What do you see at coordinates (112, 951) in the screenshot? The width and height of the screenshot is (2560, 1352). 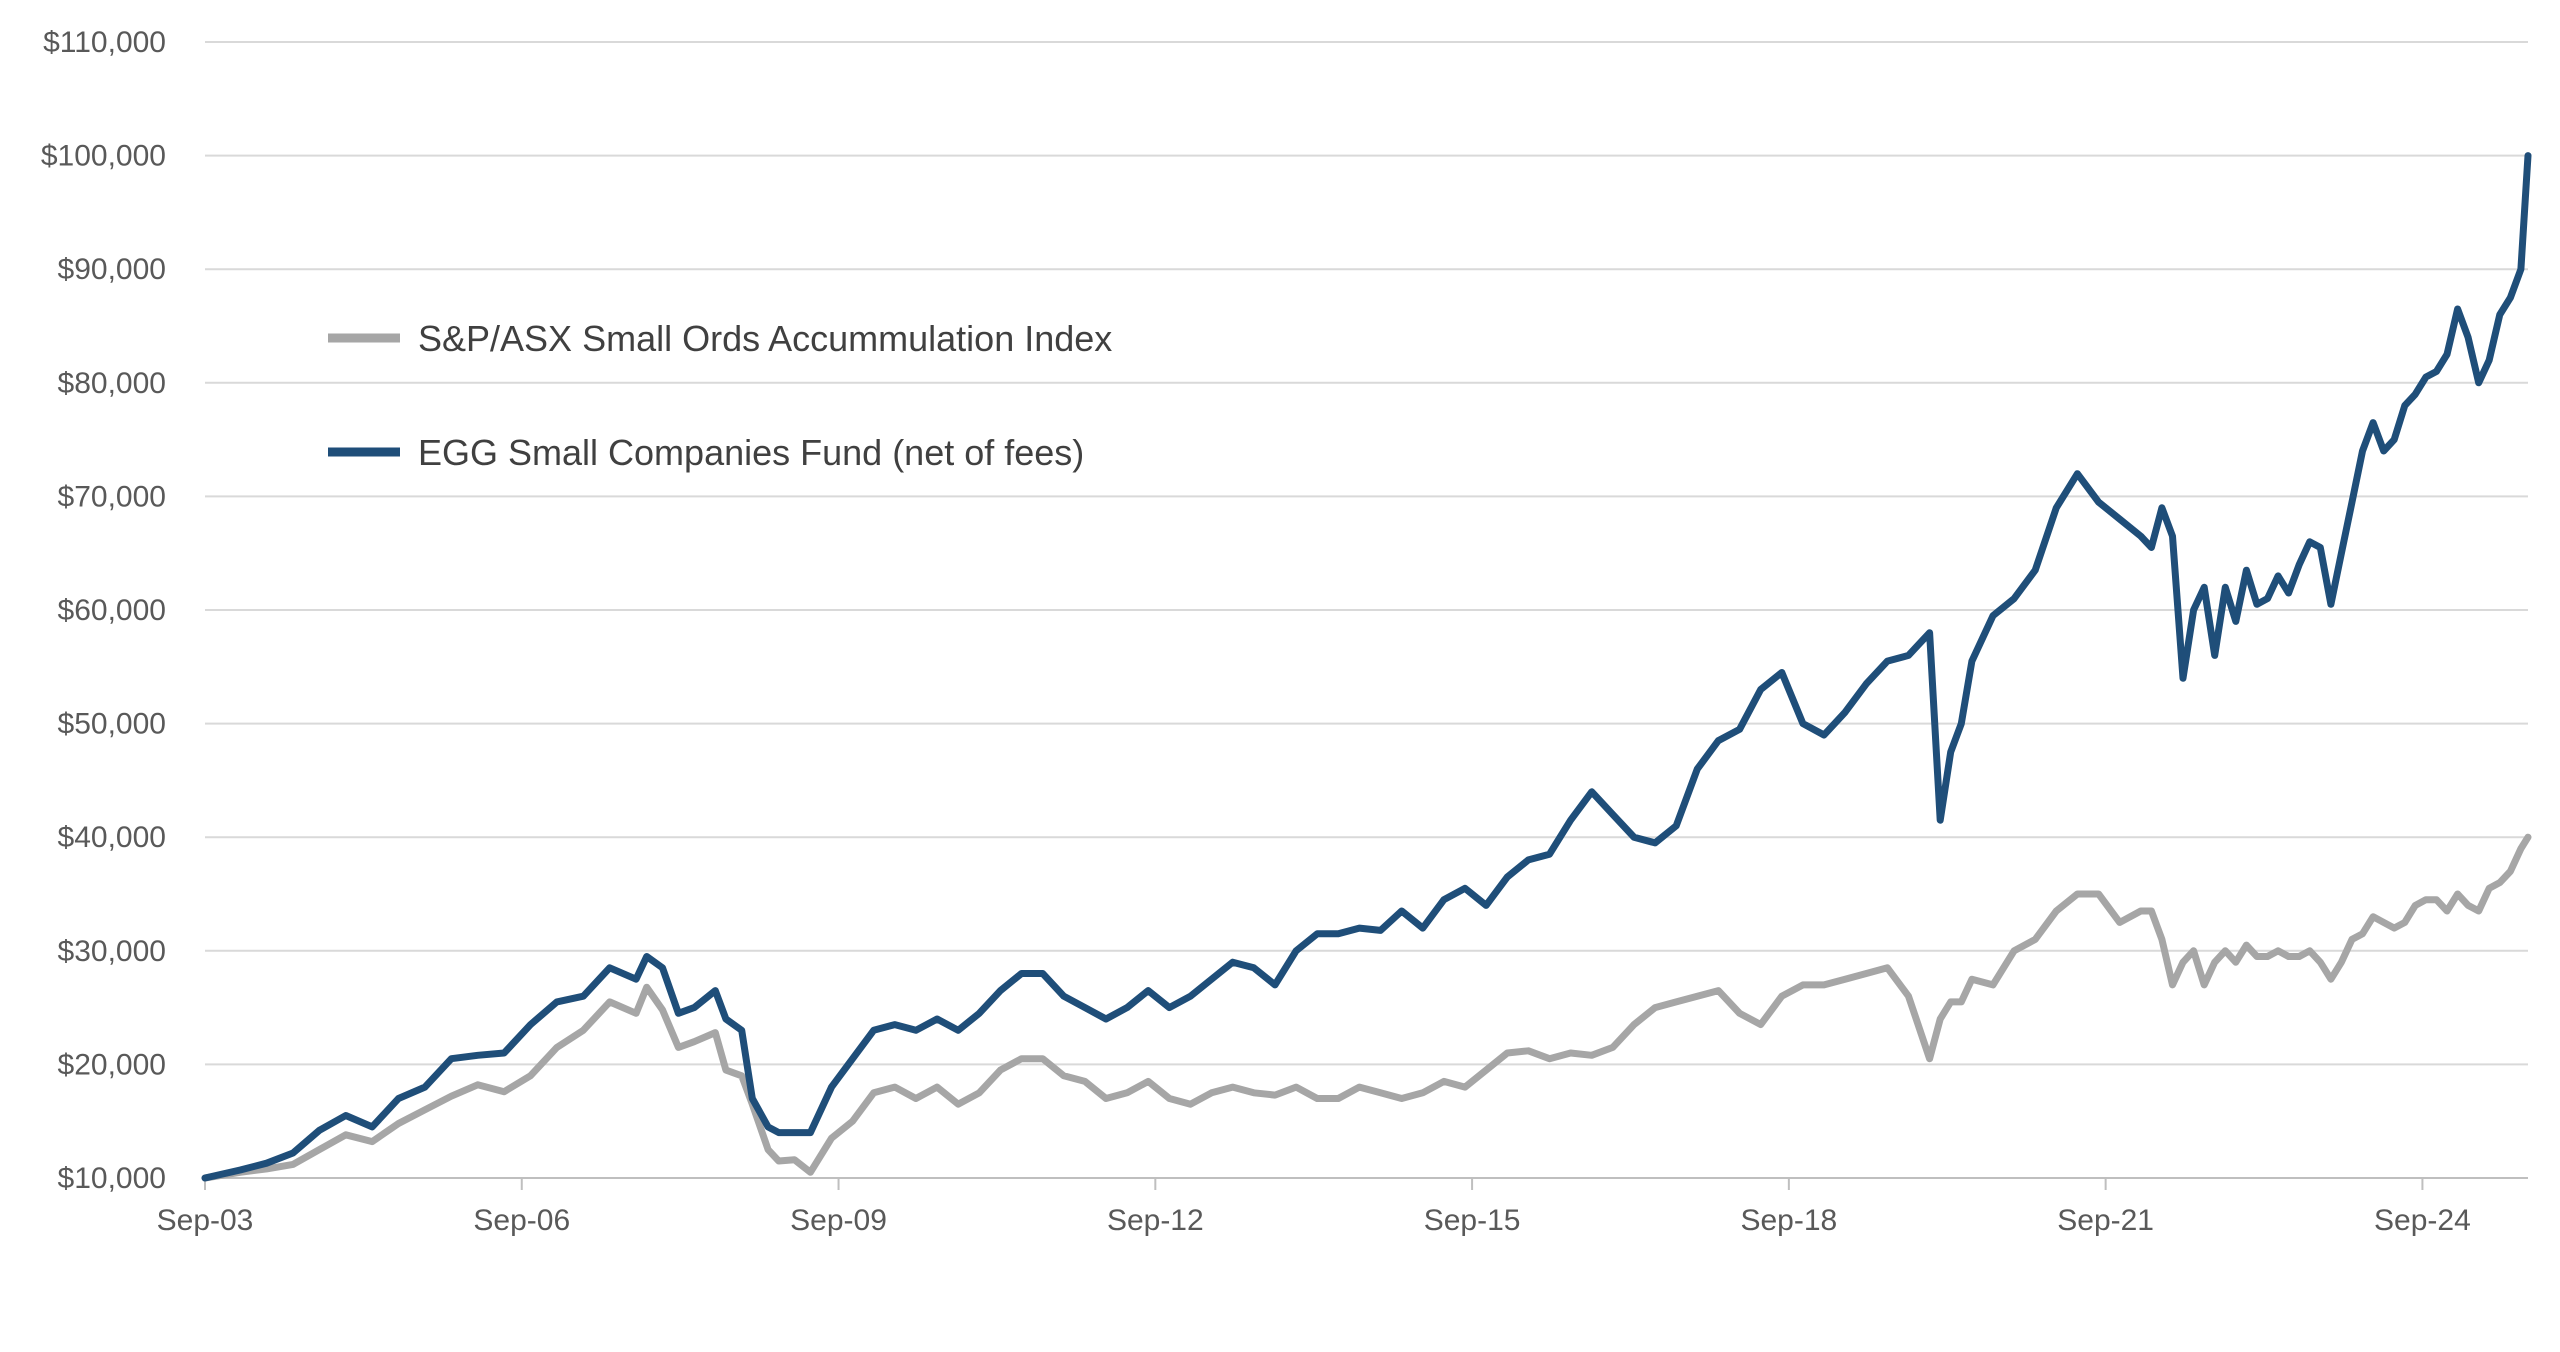 I see `y-tick-label: $30,000` at bounding box center [112, 951].